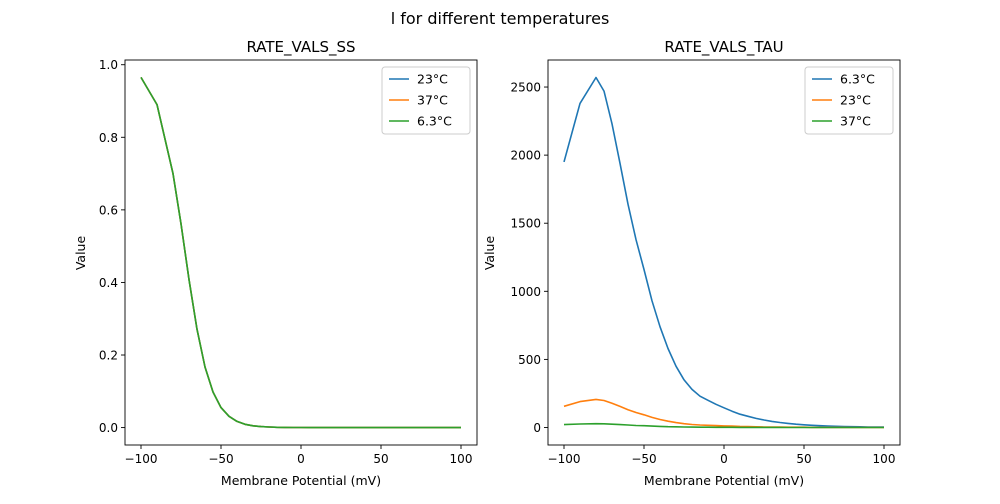  Describe the element at coordinates (723, 425) in the screenshot. I see `series-line-37C` at that location.